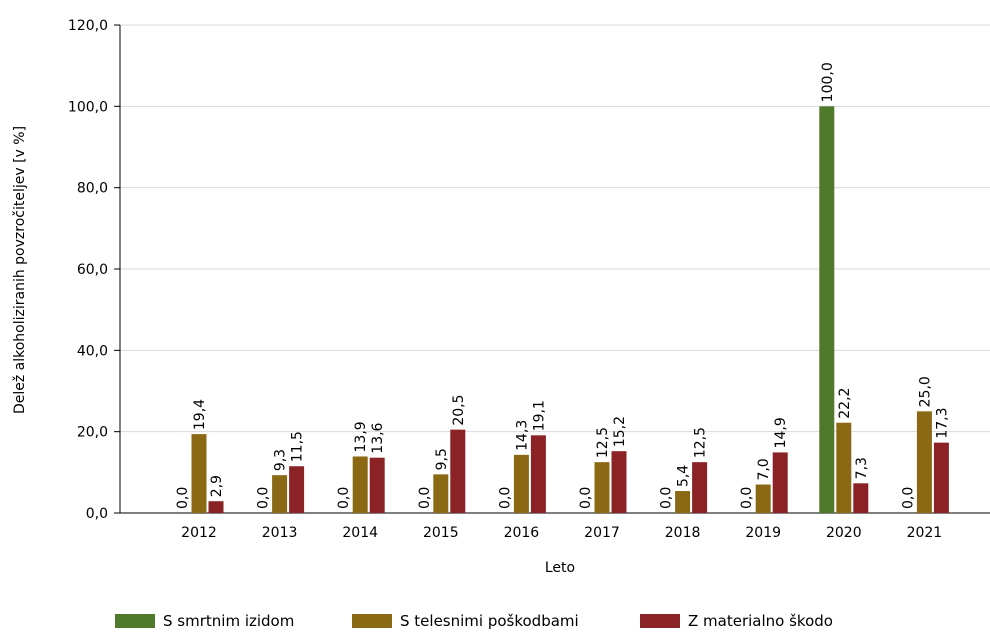 The width and height of the screenshot is (990, 635). I want to click on data-label: 17,3, so click(942, 422).